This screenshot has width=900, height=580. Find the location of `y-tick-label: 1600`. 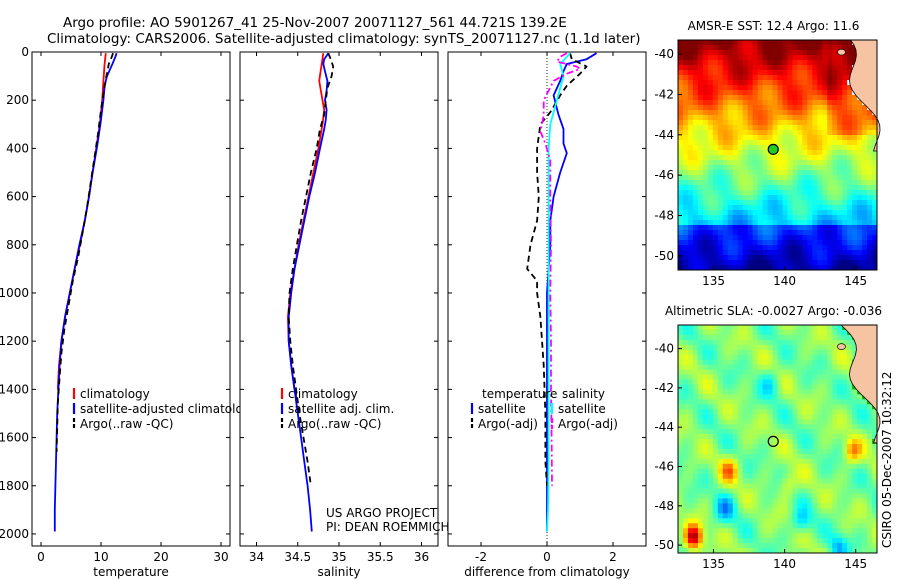

y-tick-label: 1600 is located at coordinates (14, 438).